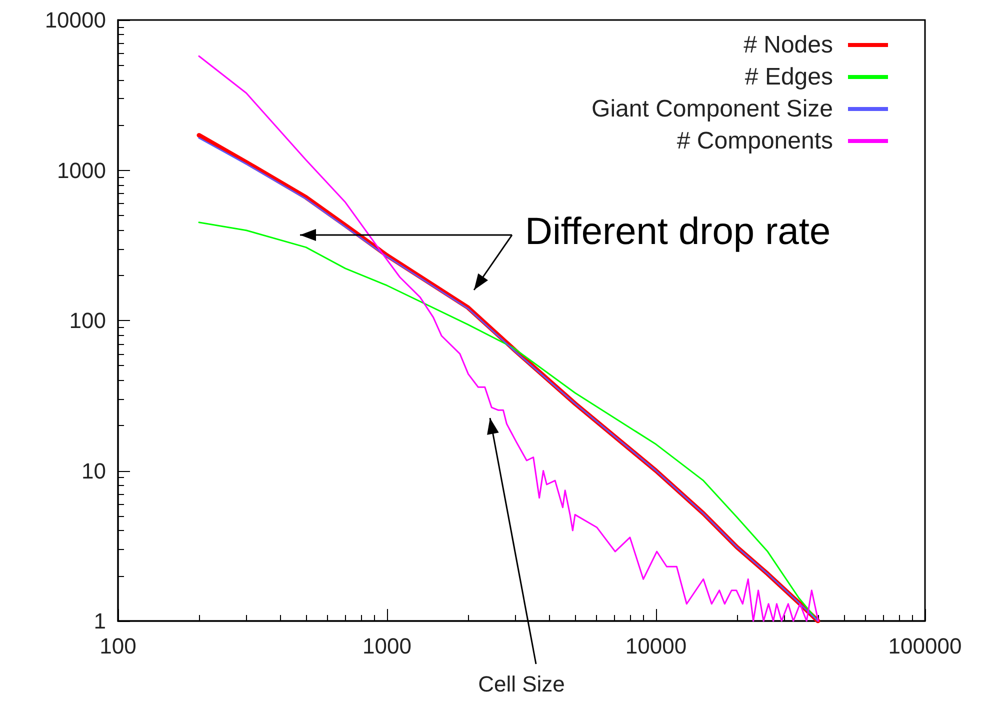  Describe the element at coordinates (94, 471) in the screenshot. I see `y-tick-label: 10` at that location.